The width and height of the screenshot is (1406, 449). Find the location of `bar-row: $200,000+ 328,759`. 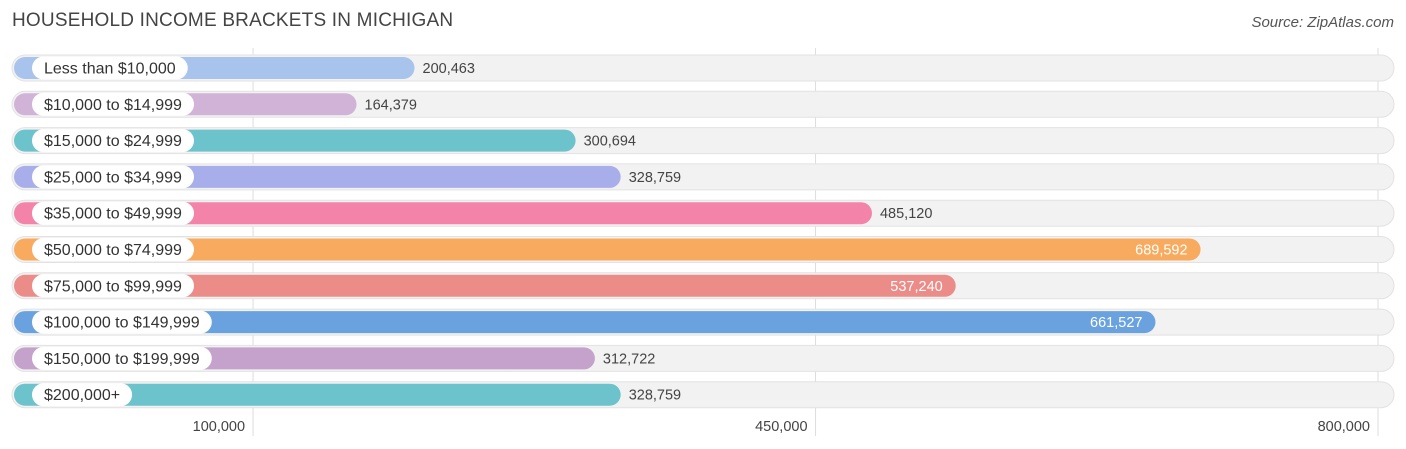

bar-row: $200,000+ 328,759 is located at coordinates (703, 395).